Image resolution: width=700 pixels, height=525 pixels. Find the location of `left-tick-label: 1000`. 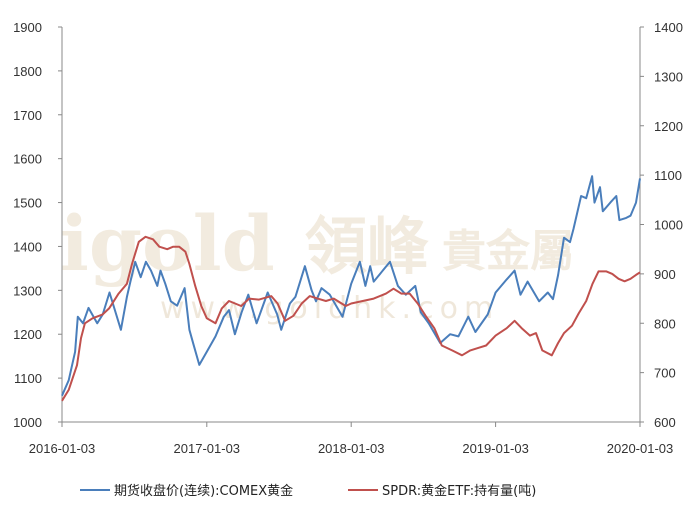

left-tick-label: 1000 is located at coordinates (27, 422).